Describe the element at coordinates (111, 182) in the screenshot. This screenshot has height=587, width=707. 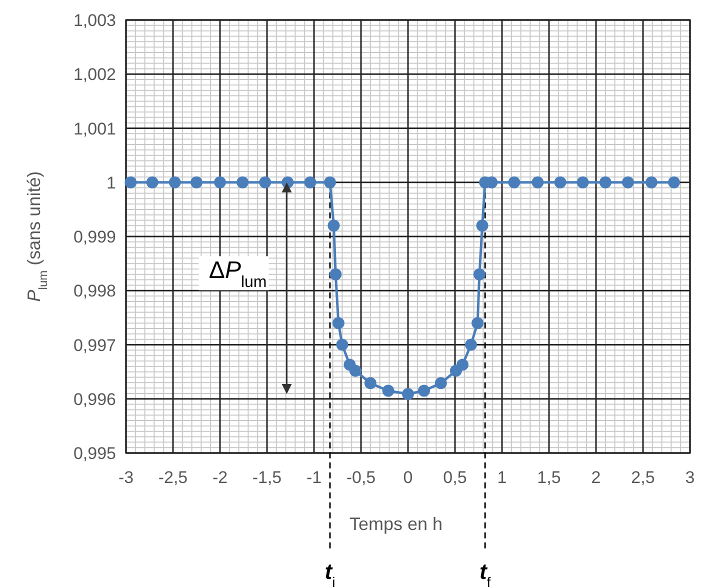
I see `y-tick-label: 1` at that location.